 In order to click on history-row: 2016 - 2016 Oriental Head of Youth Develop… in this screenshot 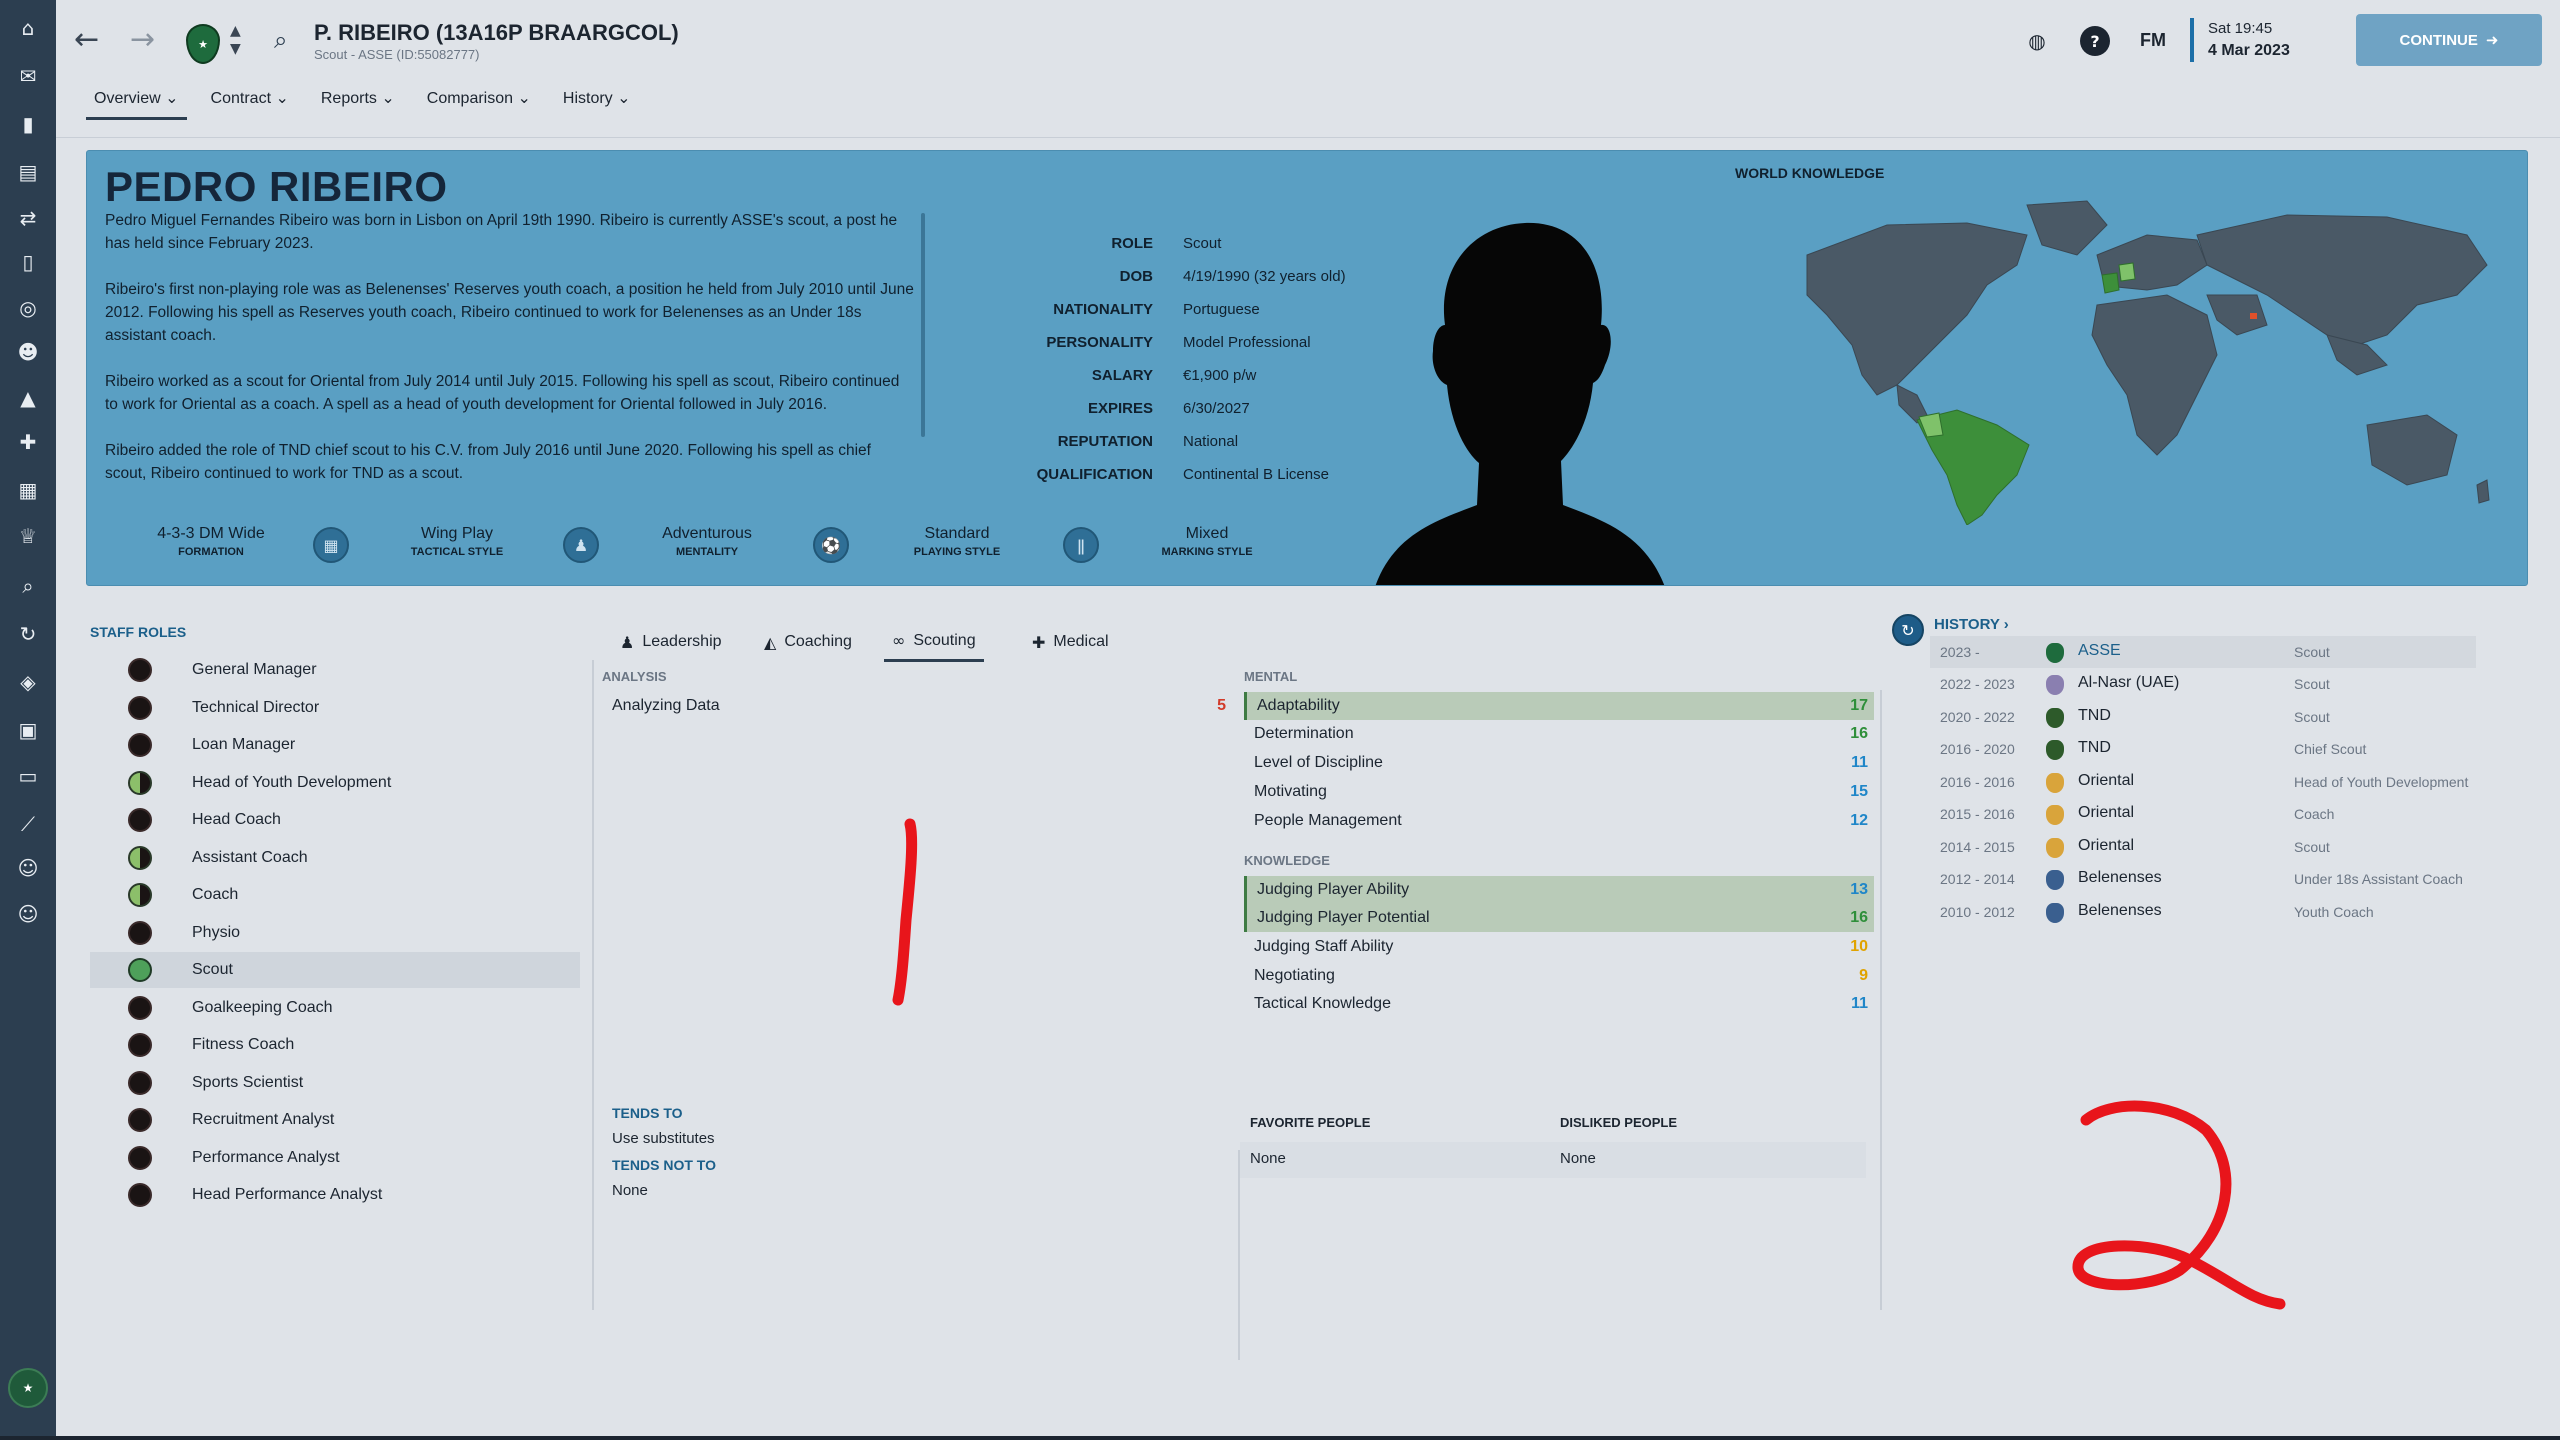, I will do `click(2203, 782)`.